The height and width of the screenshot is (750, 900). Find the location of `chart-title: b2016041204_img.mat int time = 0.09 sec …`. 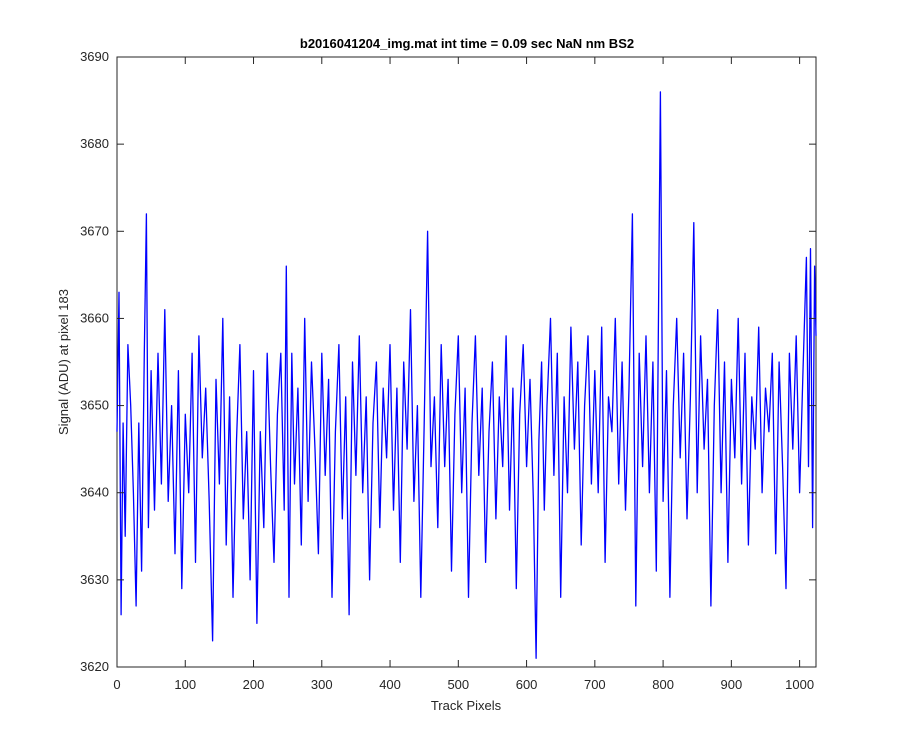

chart-title: b2016041204_img.mat int time = 0.09 sec … is located at coordinates (467, 43).